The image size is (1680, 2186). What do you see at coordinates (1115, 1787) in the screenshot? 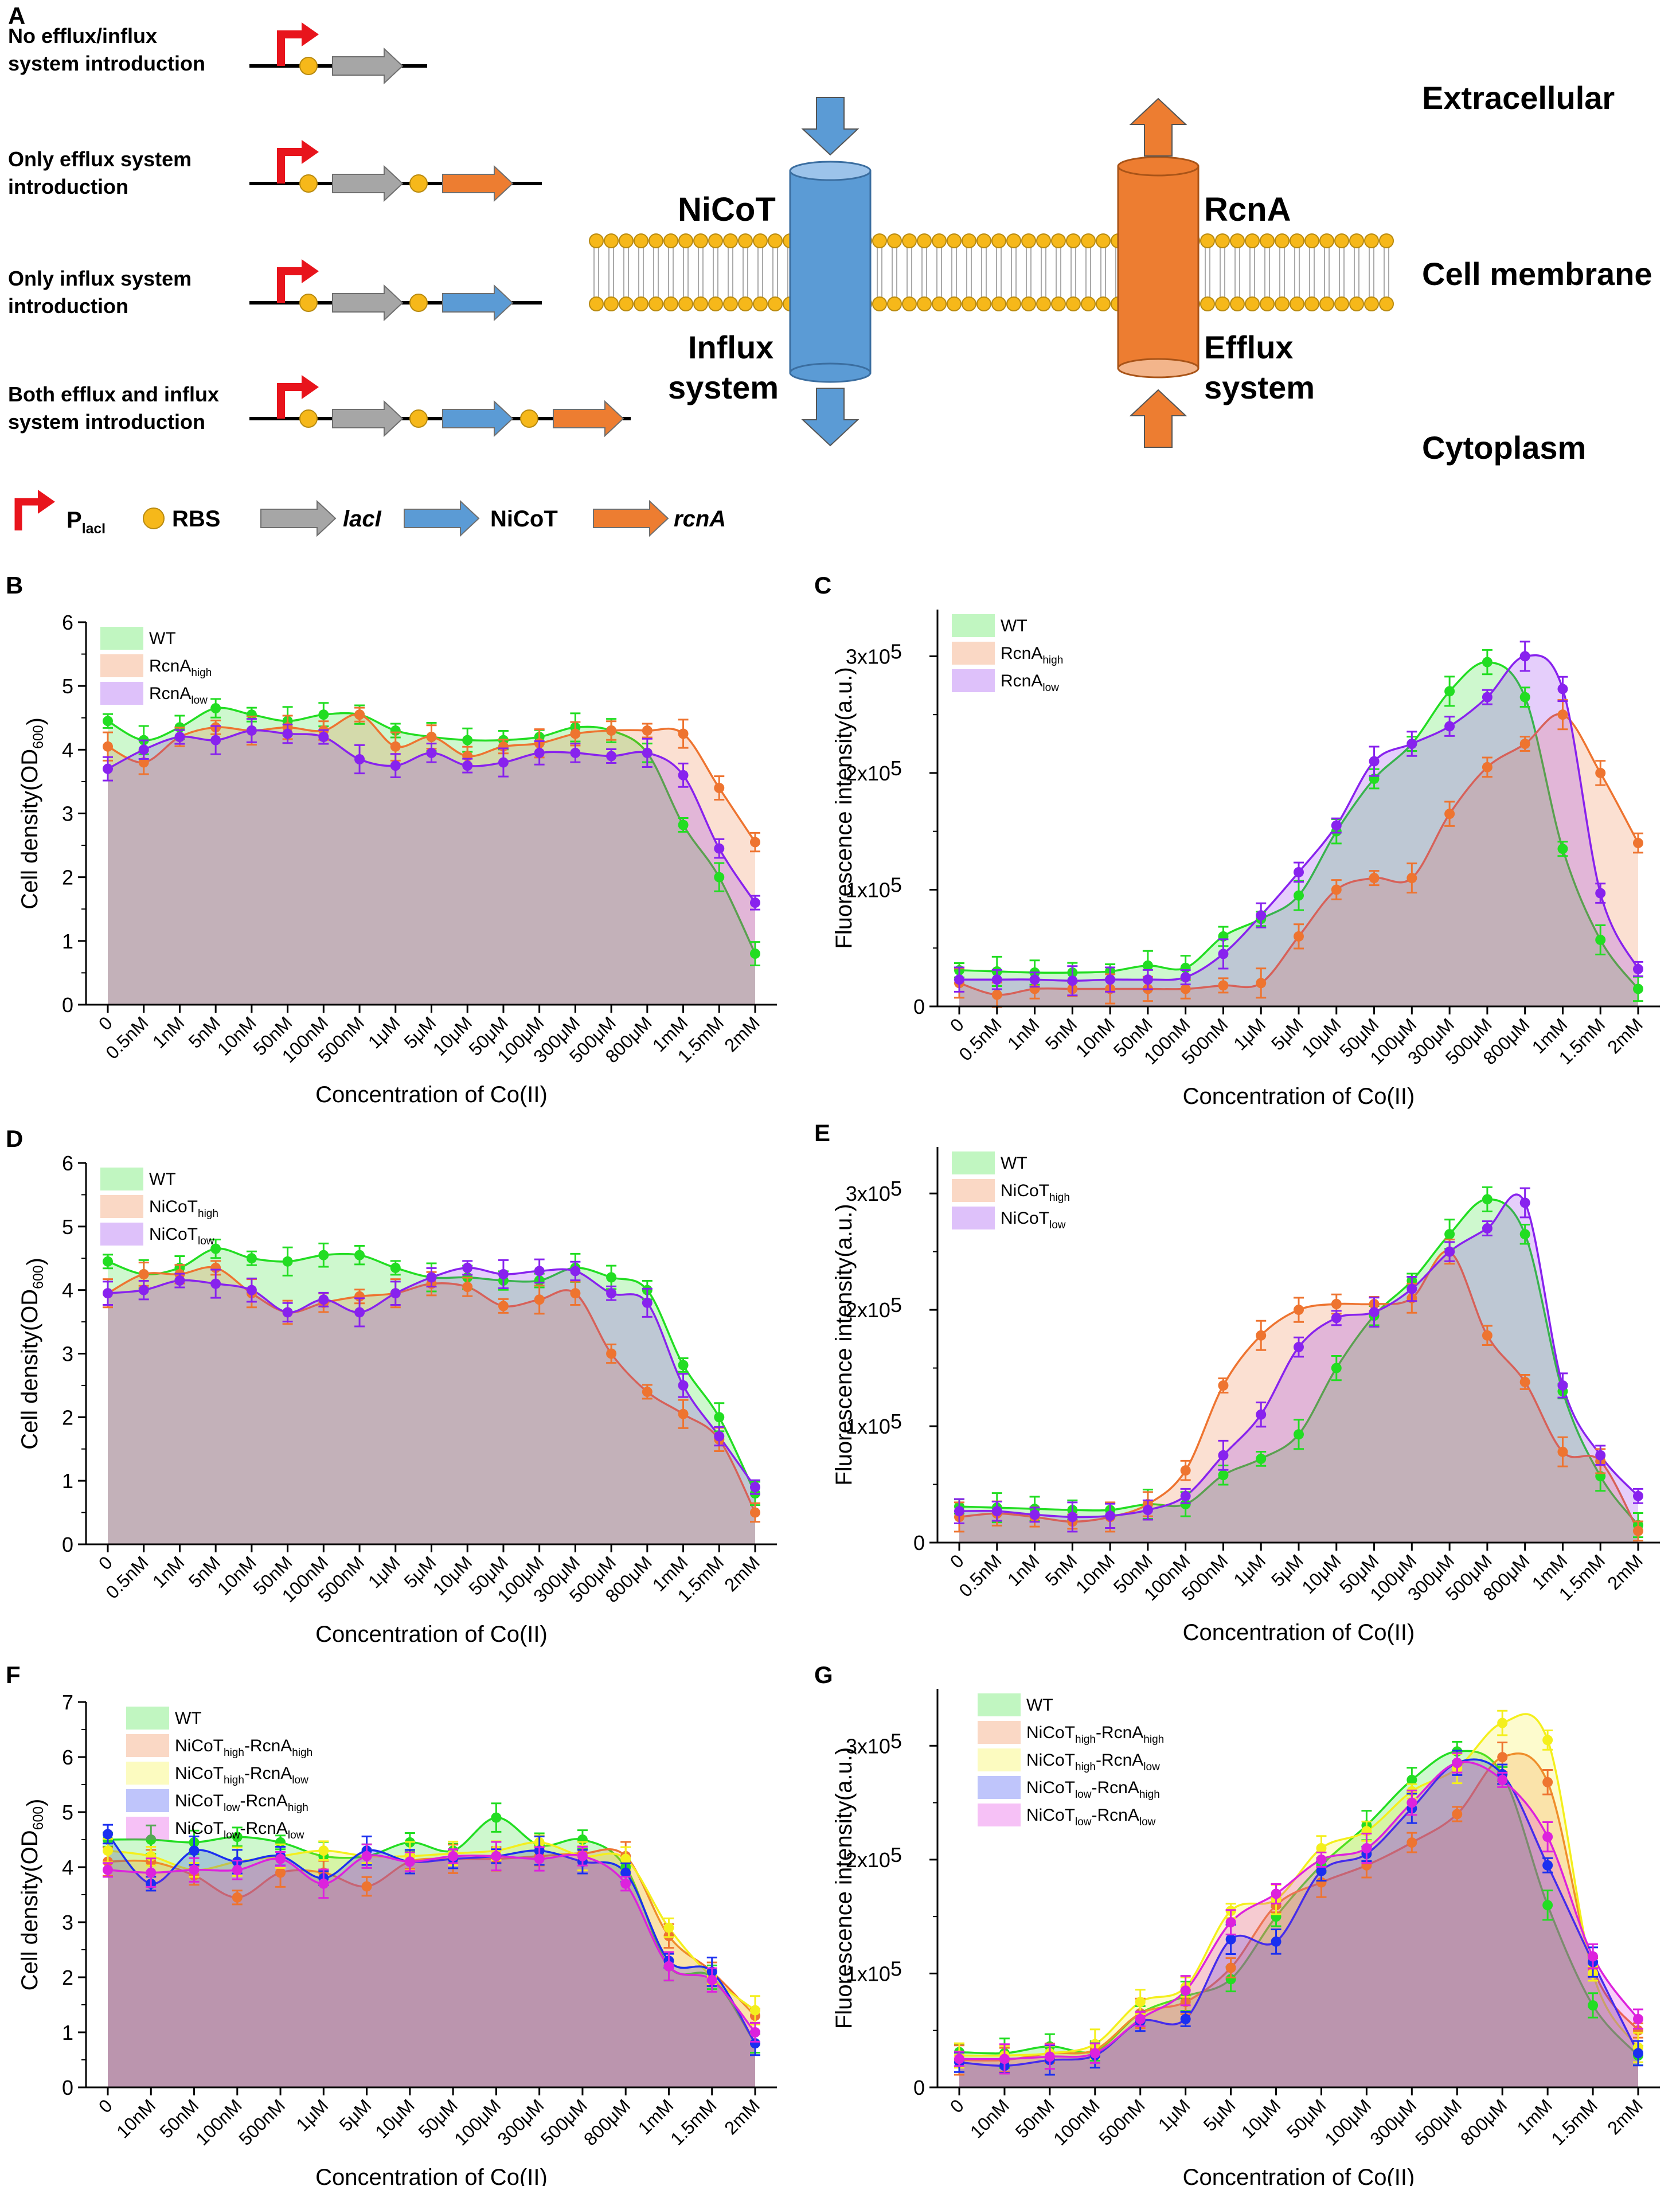
I see `text-span: -RcnA` at bounding box center [1115, 1787].